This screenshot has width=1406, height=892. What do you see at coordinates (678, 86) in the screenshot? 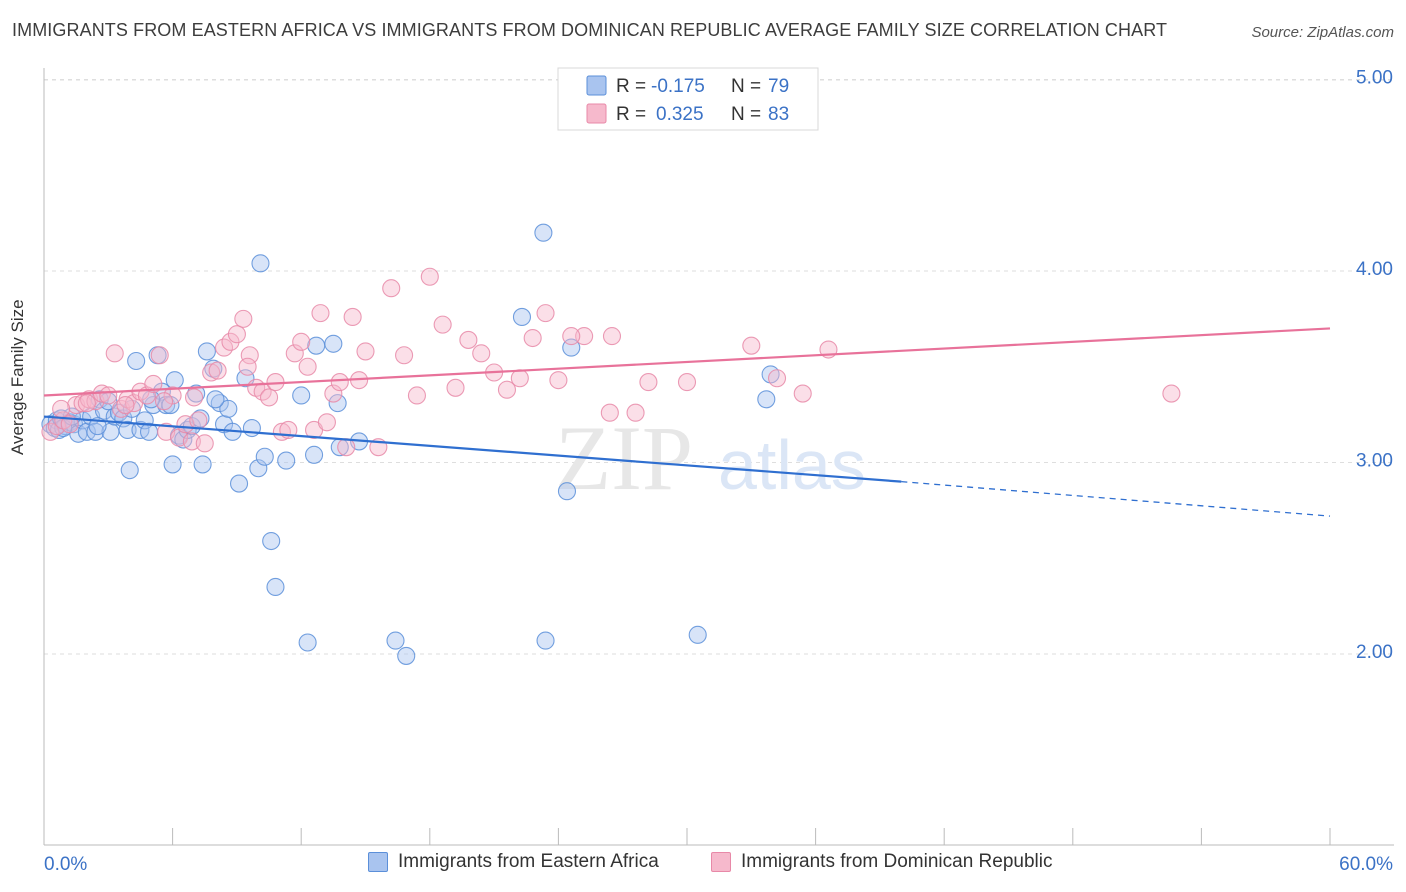
I see `legend-r-value-blue: -0.175` at bounding box center [678, 86].